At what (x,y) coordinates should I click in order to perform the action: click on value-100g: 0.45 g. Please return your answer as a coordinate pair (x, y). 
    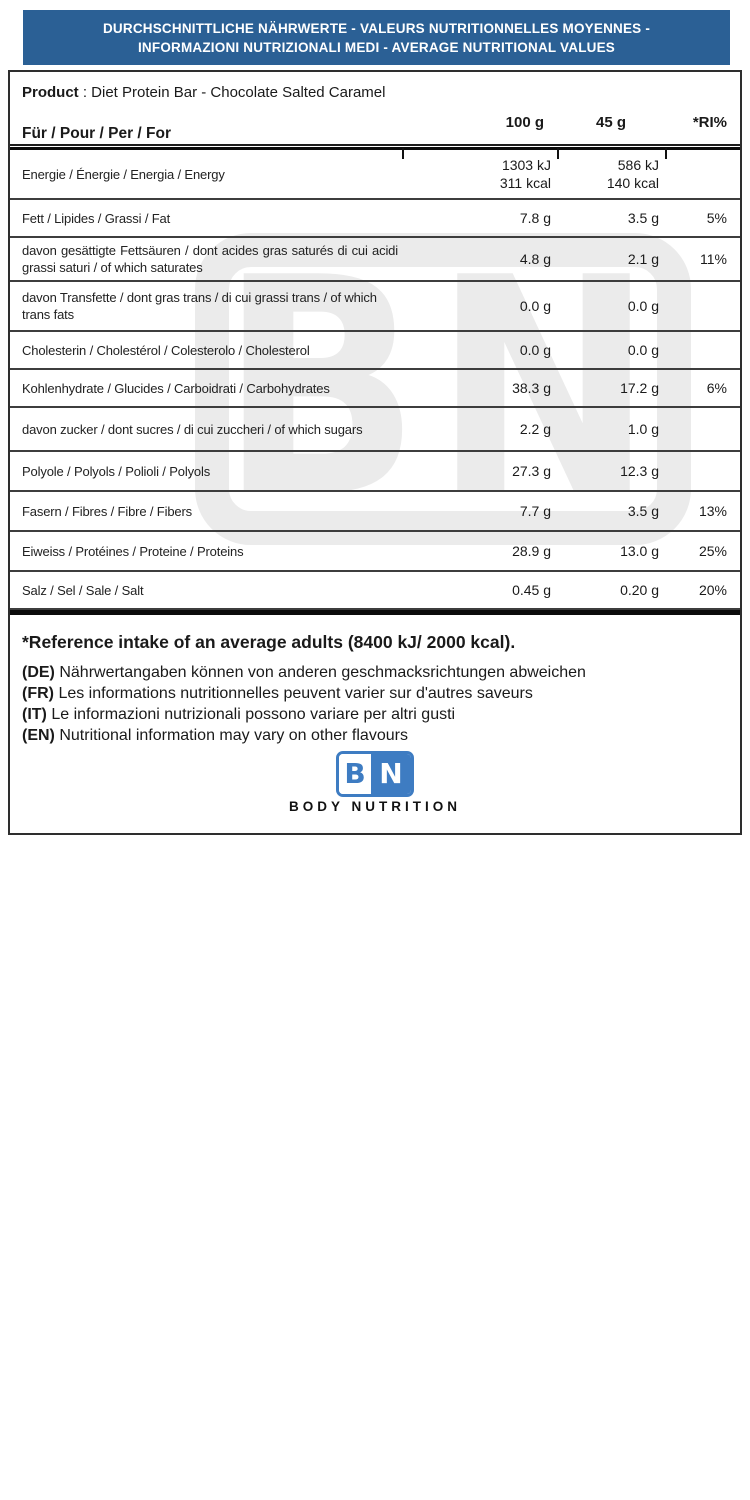
    Looking at the image, I should click on (531, 590).